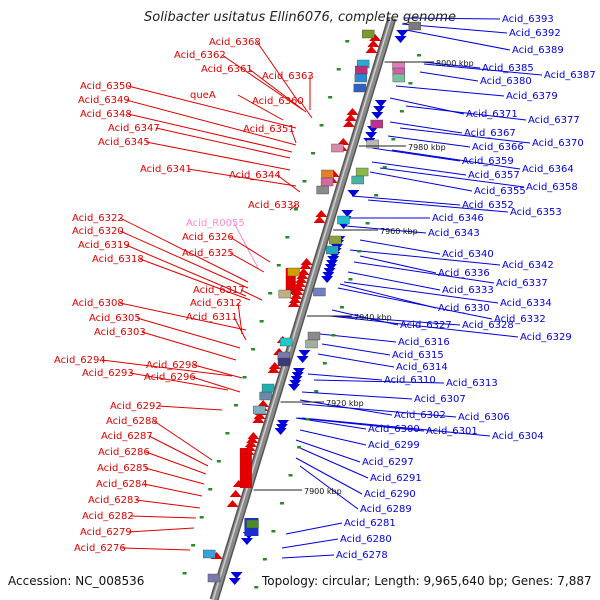 The image size is (600, 600). I want to click on gene-label-acid_6387: Acid_6387, so click(570, 75).